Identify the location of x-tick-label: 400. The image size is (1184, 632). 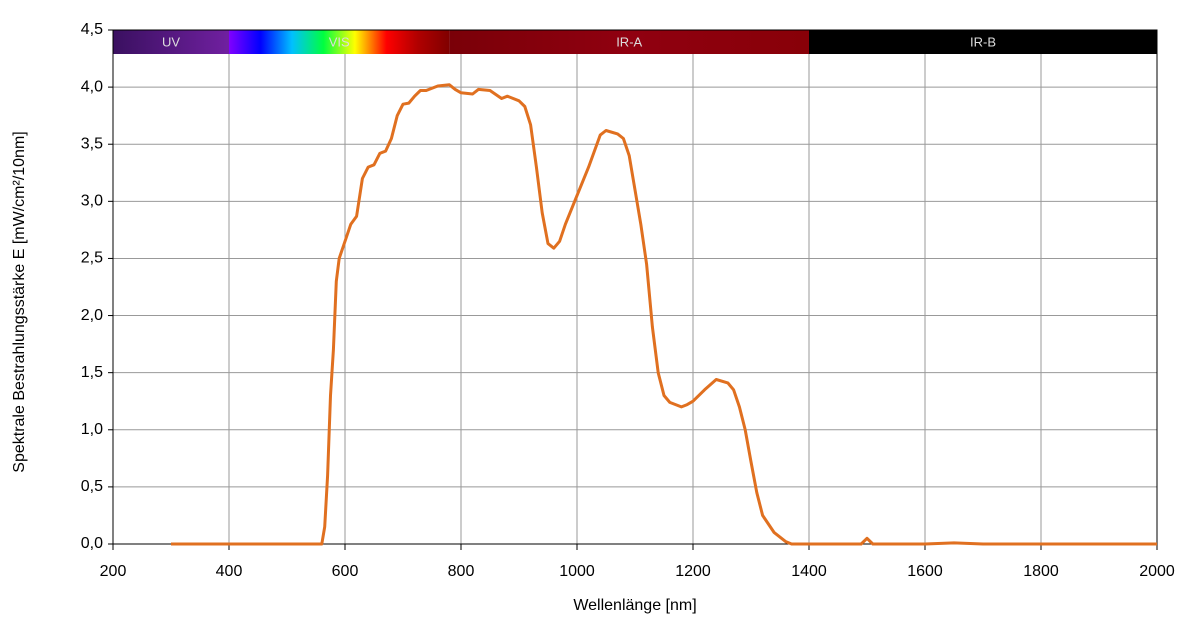
(229, 571).